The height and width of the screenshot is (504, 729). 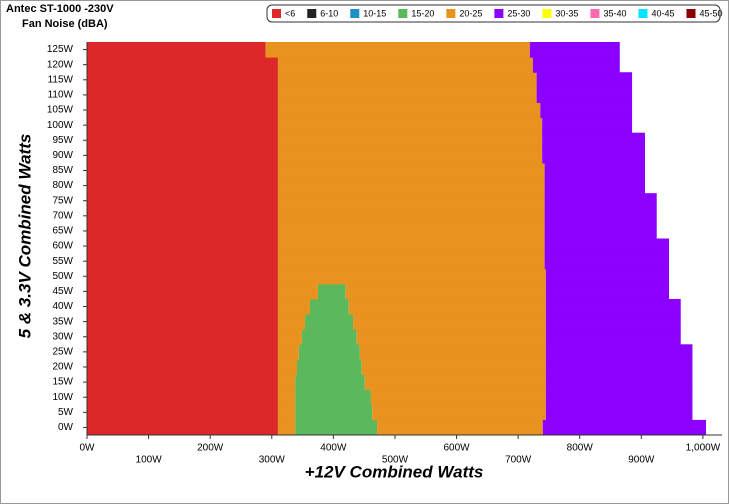 What do you see at coordinates (62, 140) in the screenshot?
I see `y-tick-label: 95W` at bounding box center [62, 140].